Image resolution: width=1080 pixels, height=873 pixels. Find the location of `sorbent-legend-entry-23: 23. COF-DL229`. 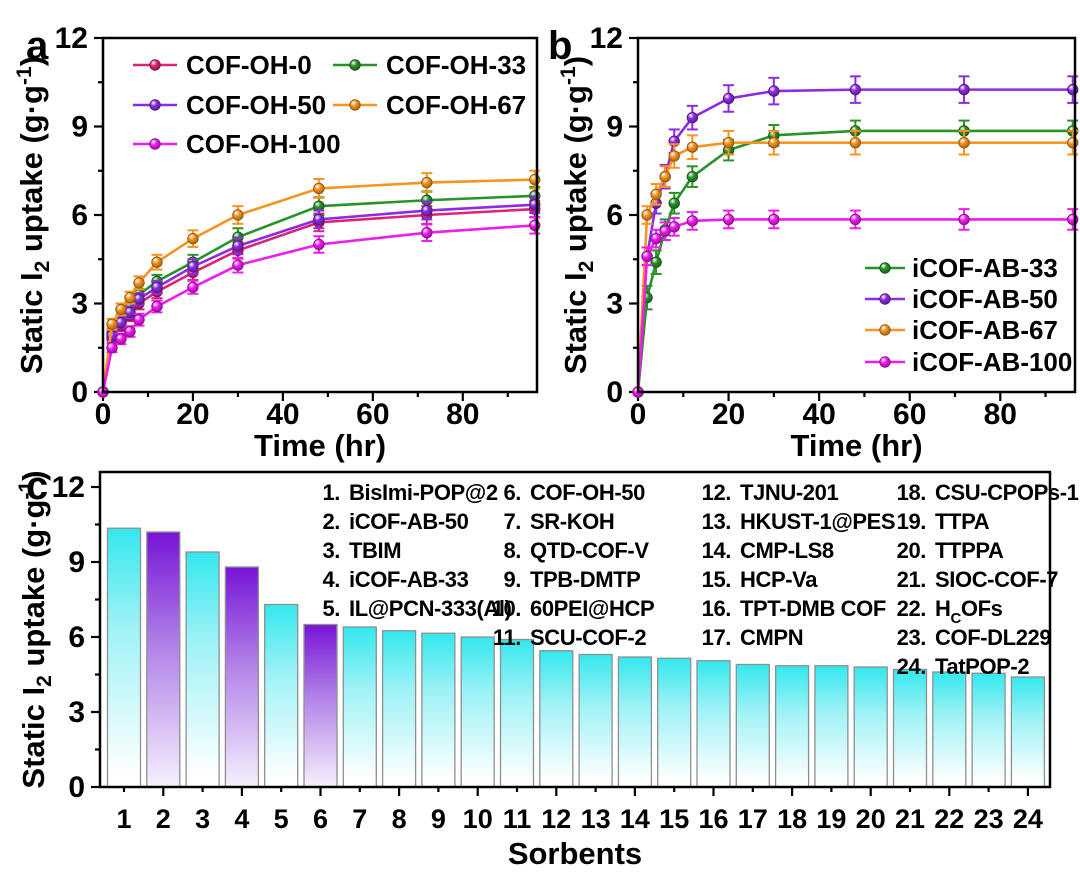

sorbent-legend-entry-23: 23. COF-DL229 is located at coordinates (974, 637).